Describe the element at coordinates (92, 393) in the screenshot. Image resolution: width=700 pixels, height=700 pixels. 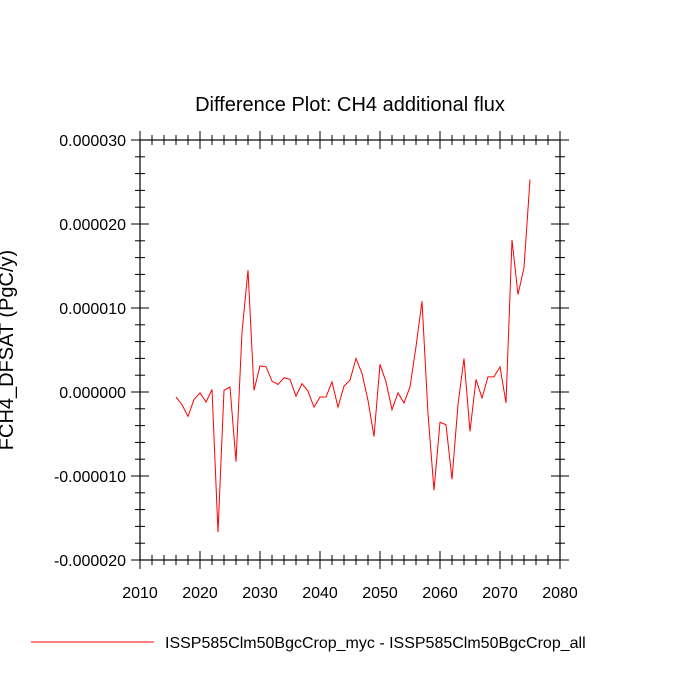
I see `y-tick-label: 0.000000` at that location.